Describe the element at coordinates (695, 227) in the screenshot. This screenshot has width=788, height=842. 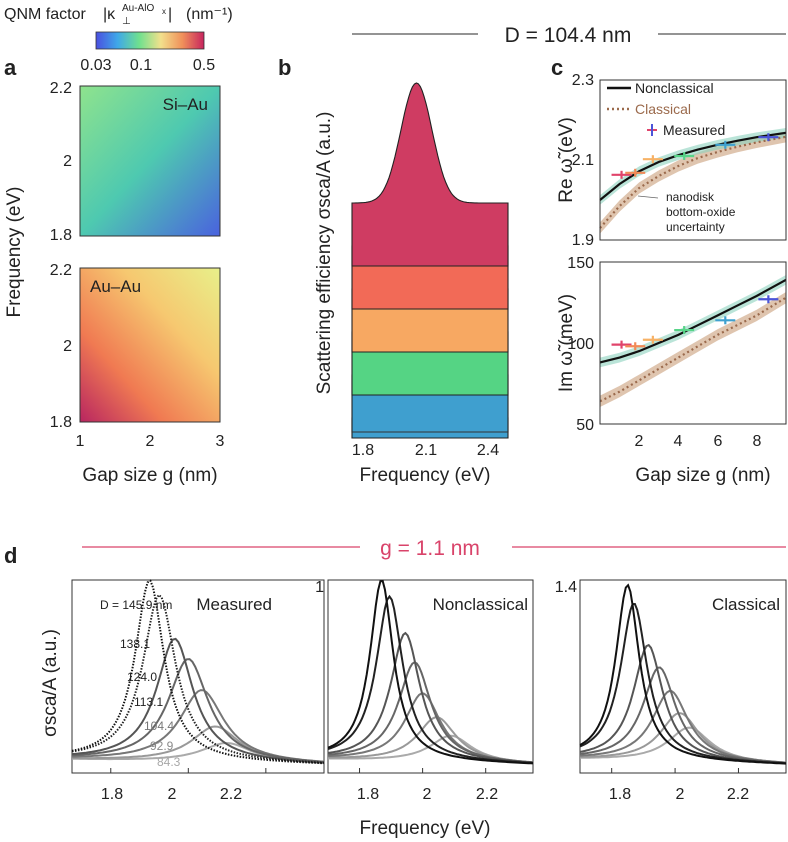
I see `annotation-line: uncertainty` at that location.